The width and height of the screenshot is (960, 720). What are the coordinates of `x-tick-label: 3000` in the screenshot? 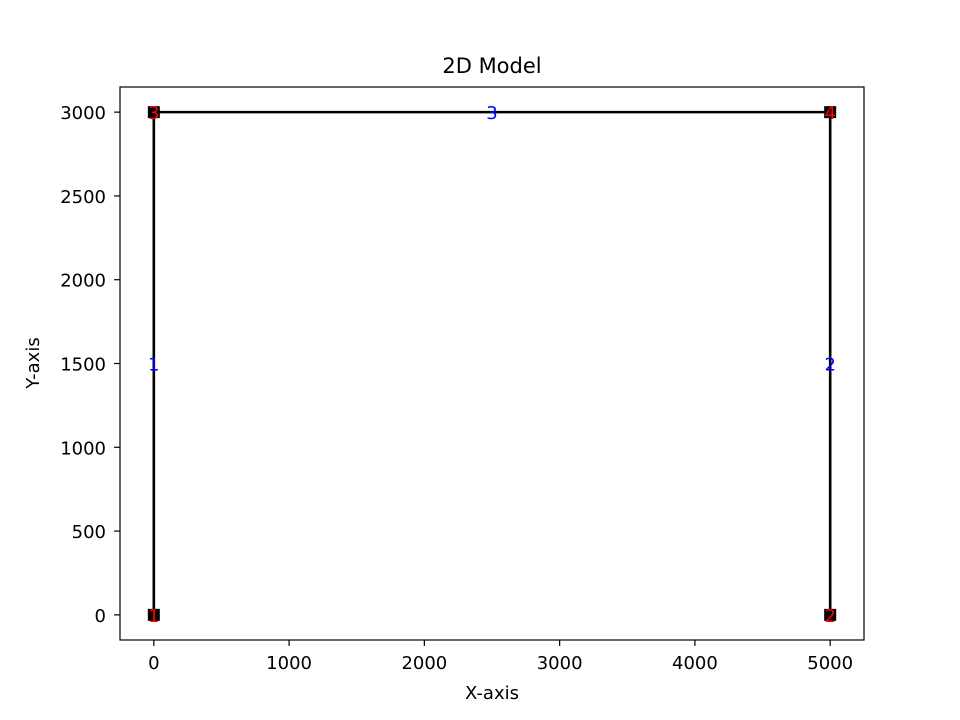 It's located at (560, 663).